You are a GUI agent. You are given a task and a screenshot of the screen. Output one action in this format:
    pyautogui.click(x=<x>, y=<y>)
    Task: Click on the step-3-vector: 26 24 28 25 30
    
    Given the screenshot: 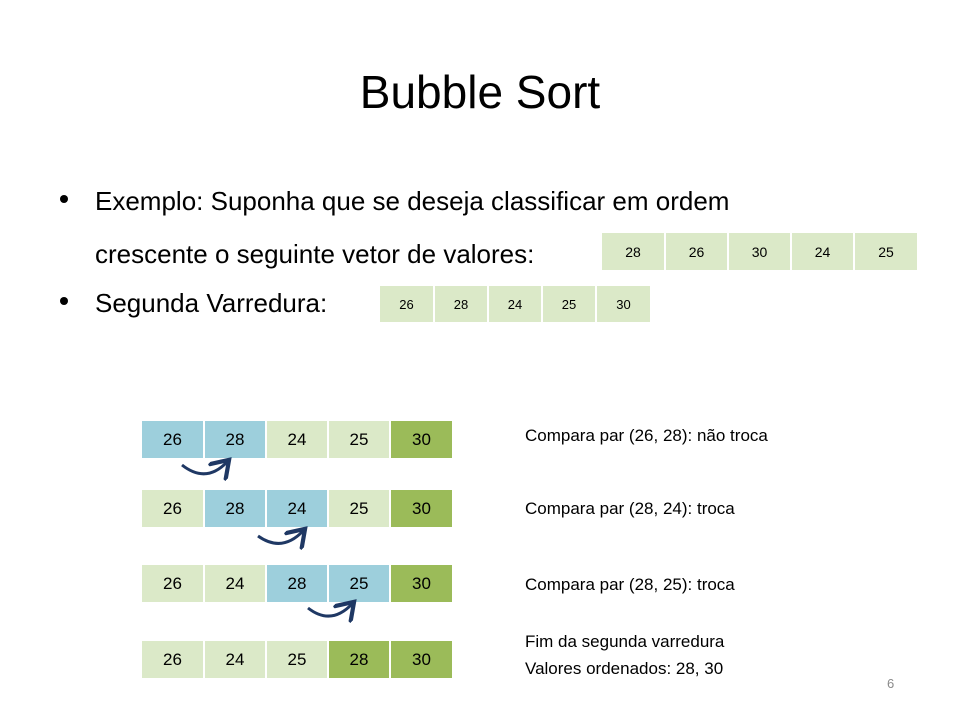 What is the action you would take?
    pyautogui.click(x=297, y=583)
    